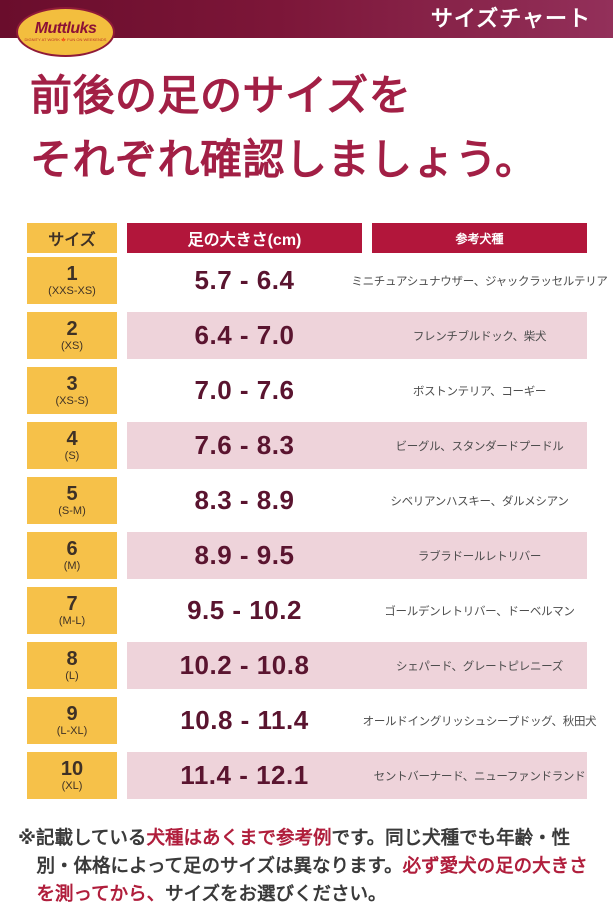 The width and height of the screenshot is (613, 908). I want to click on table-row: 8 (L) 10.2 - 10.8 シェパード、グレートピレニーズ, so click(307, 665).